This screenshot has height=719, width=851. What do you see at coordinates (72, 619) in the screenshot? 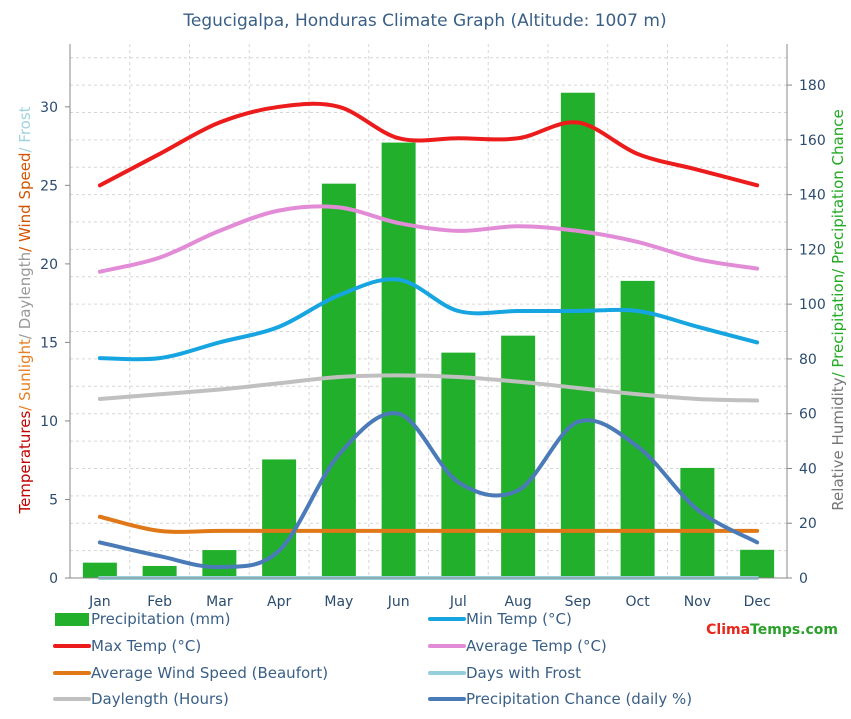
I see `legend-swatch` at bounding box center [72, 619].